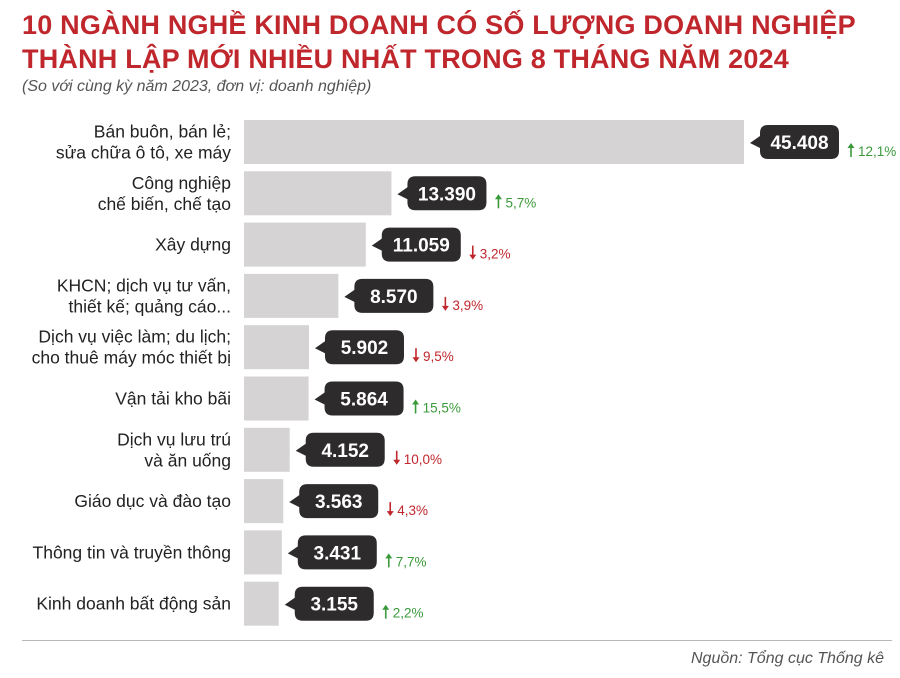  What do you see at coordinates (467, 305) in the screenshot?
I see `change-label-4: 3,9%` at bounding box center [467, 305].